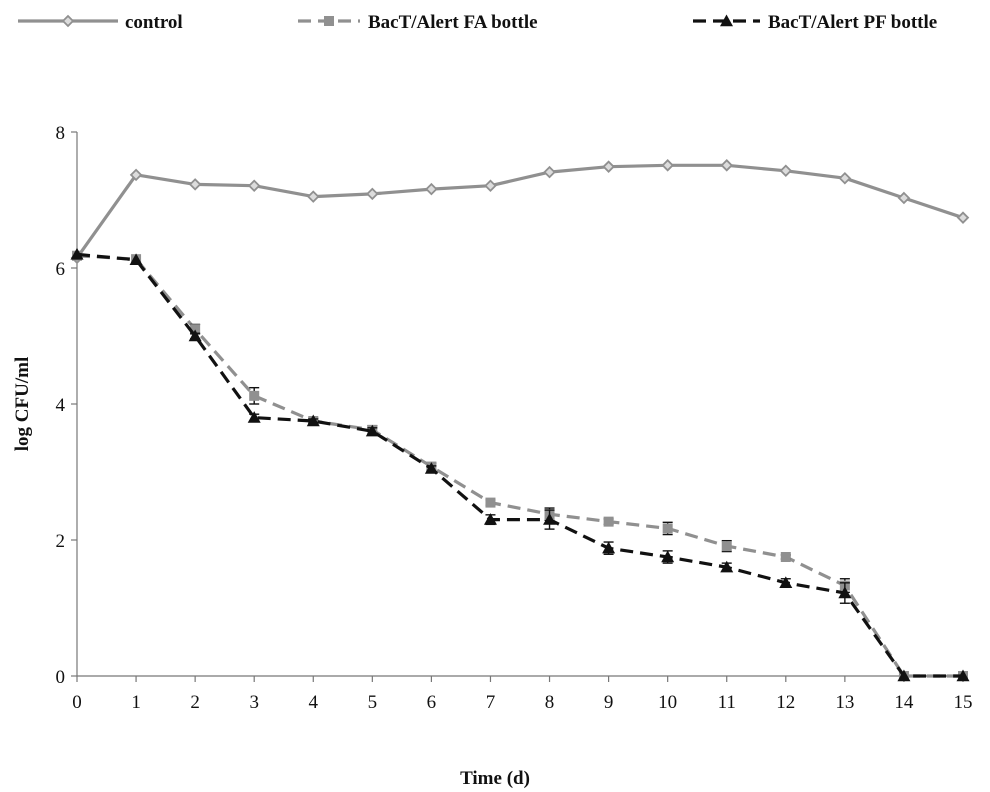 This screenshot has width=990, height=792. I want to click on x-axis-title: Time (d), so click(495, 778).